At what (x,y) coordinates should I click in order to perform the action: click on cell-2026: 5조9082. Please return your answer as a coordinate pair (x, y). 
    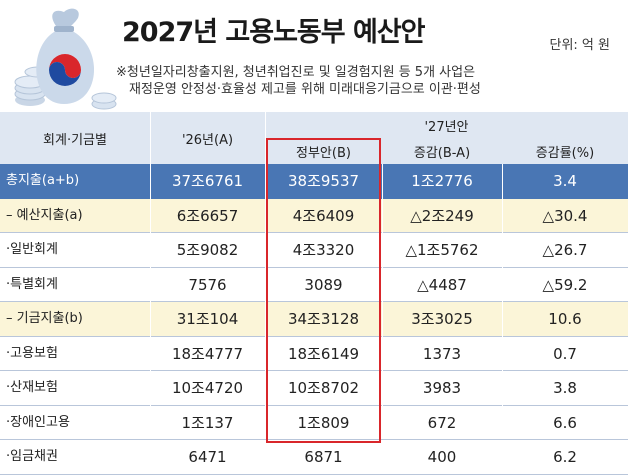
    Looking at the image, I should click on (207, 250).